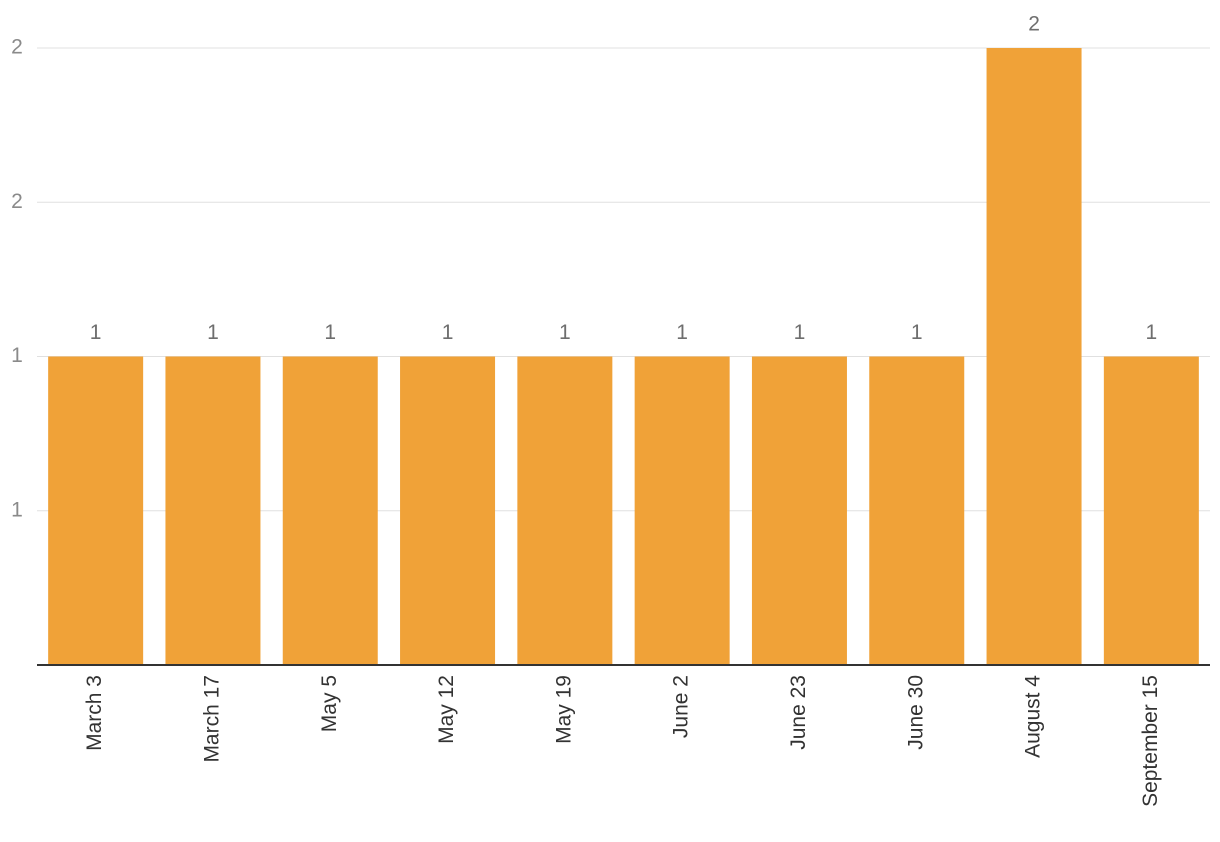 This screenshot has width=1220, height=842. What do you see at coordinates (446, 709) in the screenshot?
I see `x-tick-label: May 12` at bounding box center [446, 709].